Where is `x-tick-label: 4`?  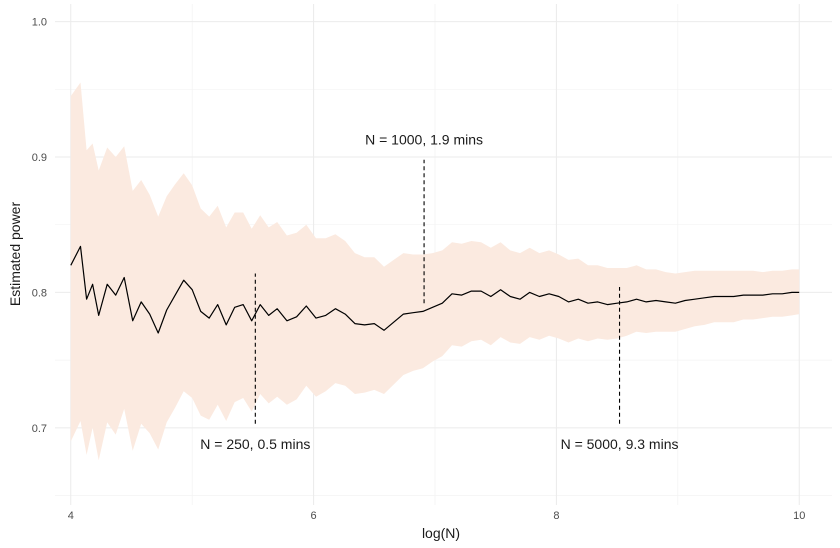
x-tick-label: 4 is located at coordinates (71, 516).